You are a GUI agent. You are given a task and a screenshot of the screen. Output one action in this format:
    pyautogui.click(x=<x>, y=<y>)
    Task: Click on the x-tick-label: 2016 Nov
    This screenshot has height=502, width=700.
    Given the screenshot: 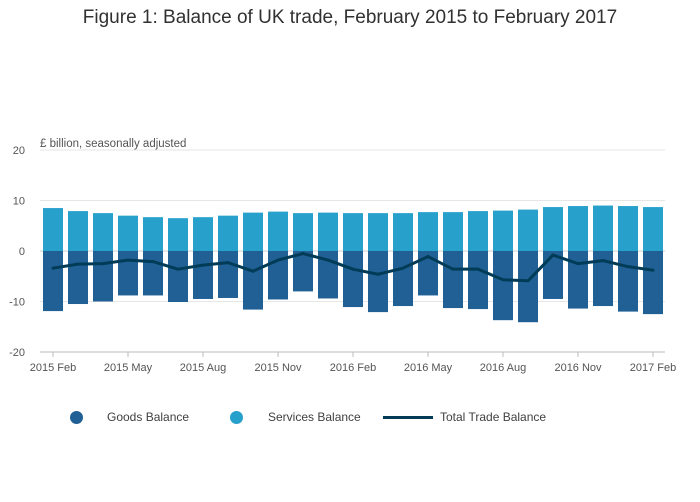 What is the action you would take?
    pyautogui.click(x=578, y=368)
    